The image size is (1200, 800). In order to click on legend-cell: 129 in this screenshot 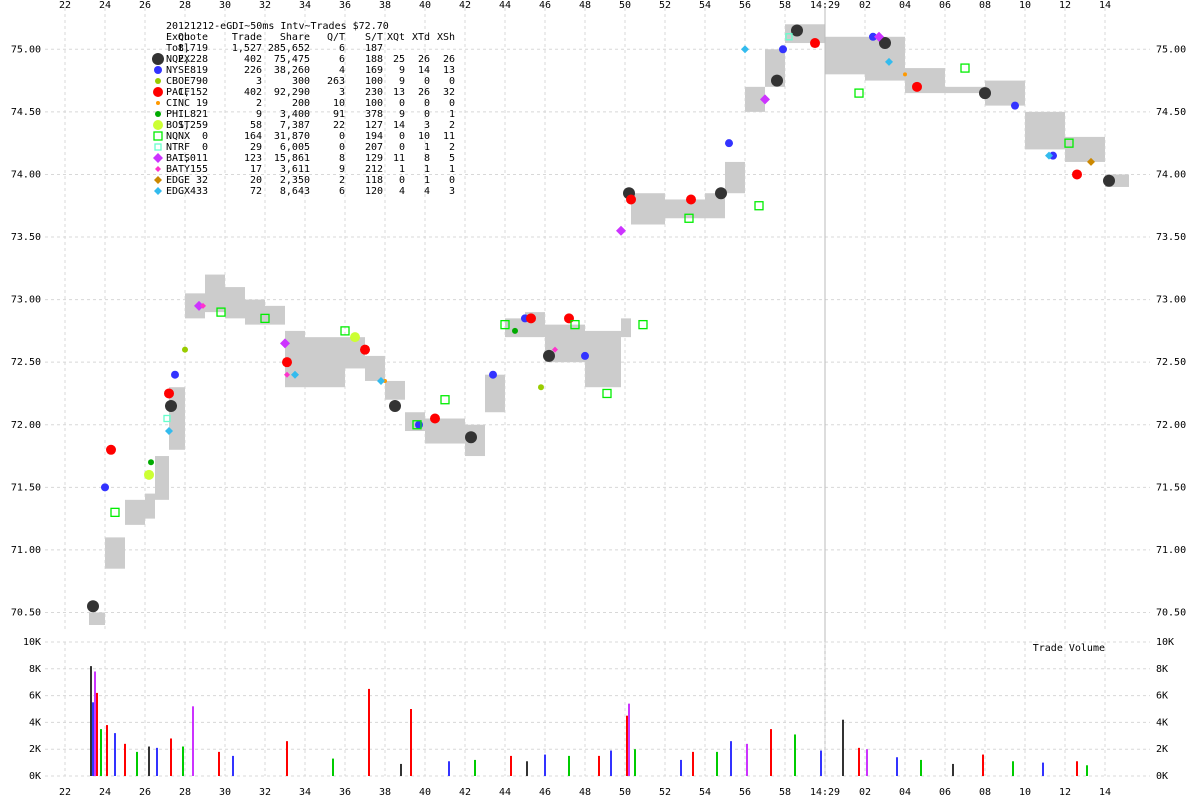, I will do `click(374, 158)`.